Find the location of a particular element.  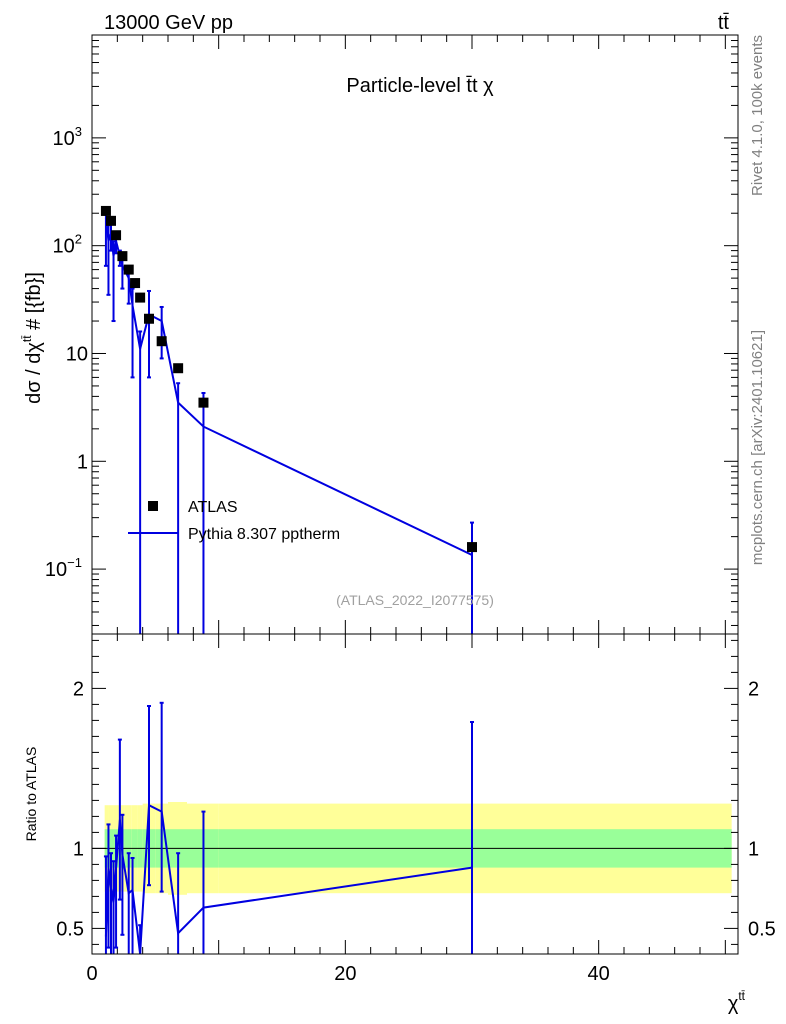

main-y-axis-label: dσ / dχtt̄ # [{fb}] is located at coordinates (32, 338).